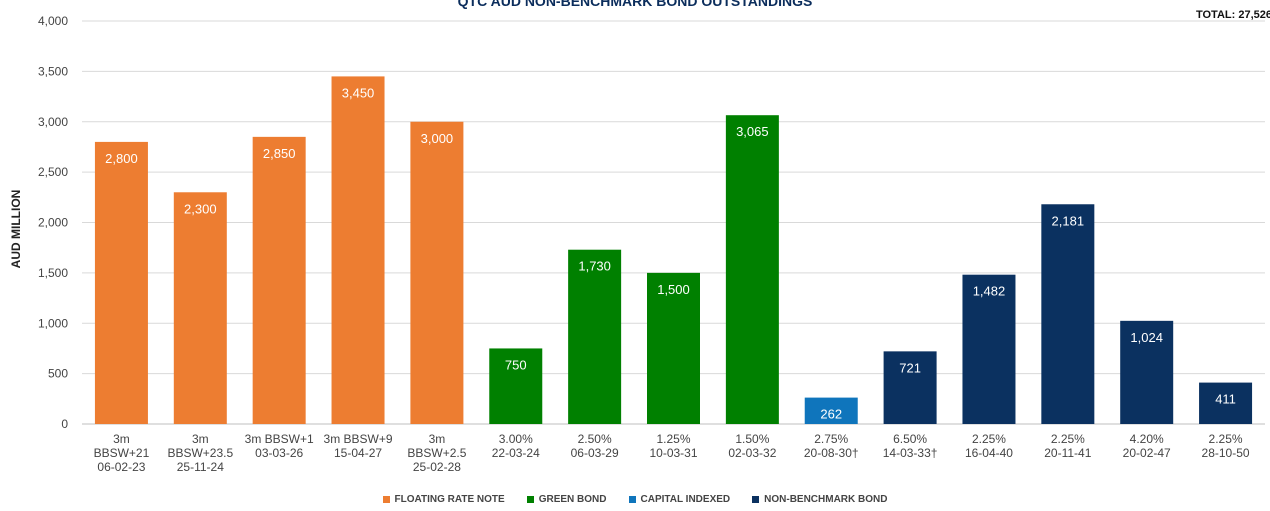  I want to click on x-tick-label: 02-03-32, so click(752, 453).